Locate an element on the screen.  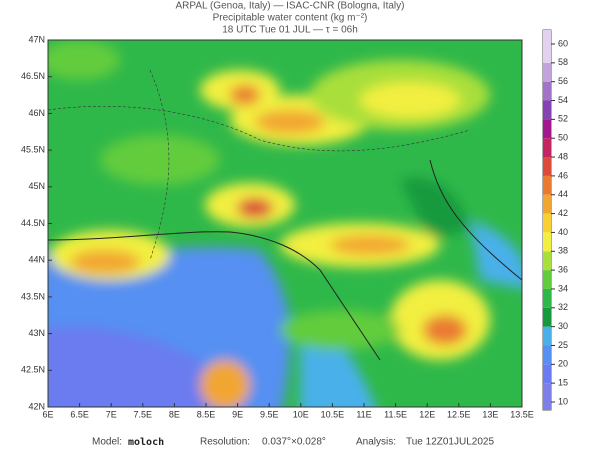
header-line: 18 UTC Tue 01 JUL — τ = 06h is located at coordinates (290, 30).